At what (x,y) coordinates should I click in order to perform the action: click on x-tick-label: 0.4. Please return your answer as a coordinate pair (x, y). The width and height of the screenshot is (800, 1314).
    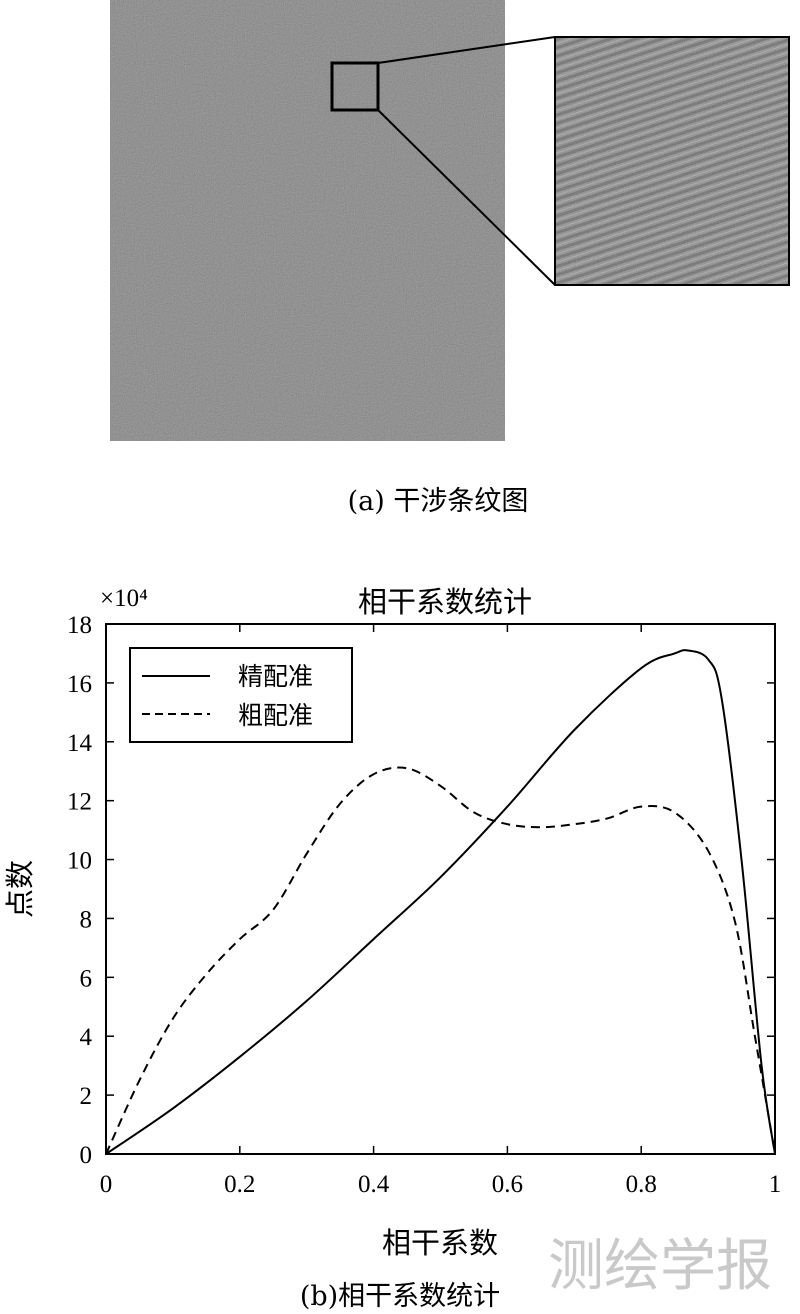
    Looking at the image, I should click on (374, 1184).